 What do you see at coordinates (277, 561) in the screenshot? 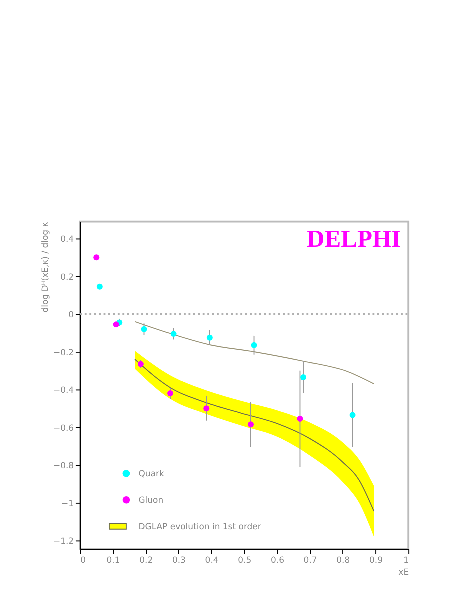
I see `x-tick-label: 0.6` at bounding box center [277, 561].